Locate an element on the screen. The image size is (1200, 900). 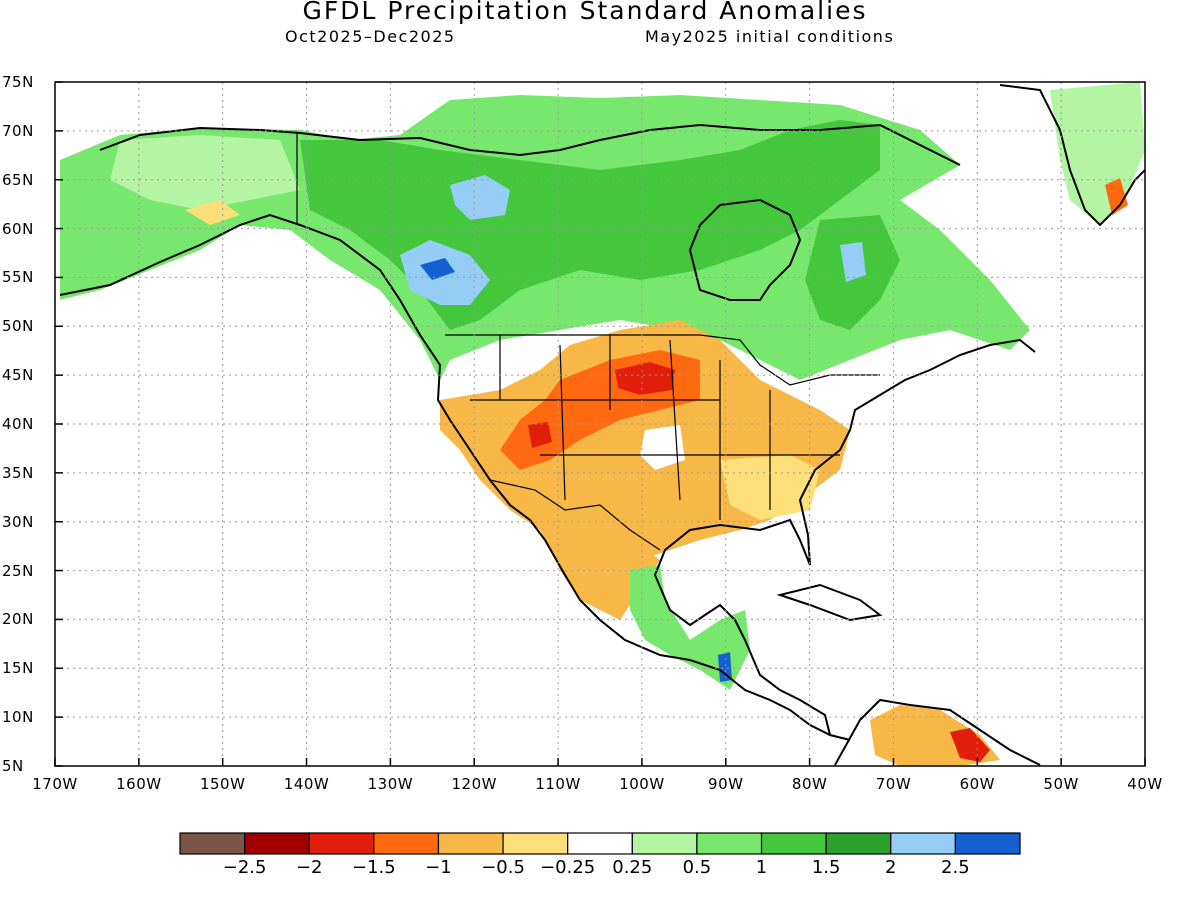
coastline-hudson-bay is located at coordinates (745, 249).